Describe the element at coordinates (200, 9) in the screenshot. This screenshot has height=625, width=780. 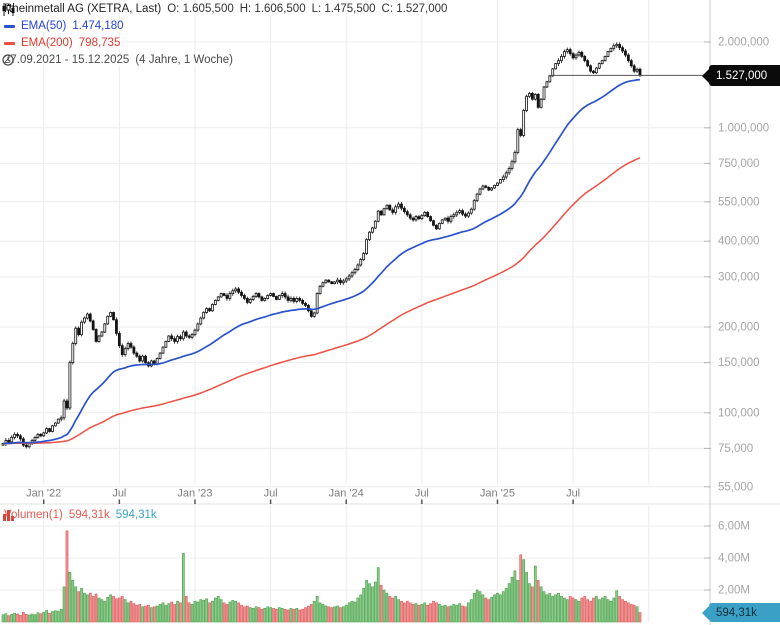
I see `ohlc-open: O: 1.605,500` at that location.